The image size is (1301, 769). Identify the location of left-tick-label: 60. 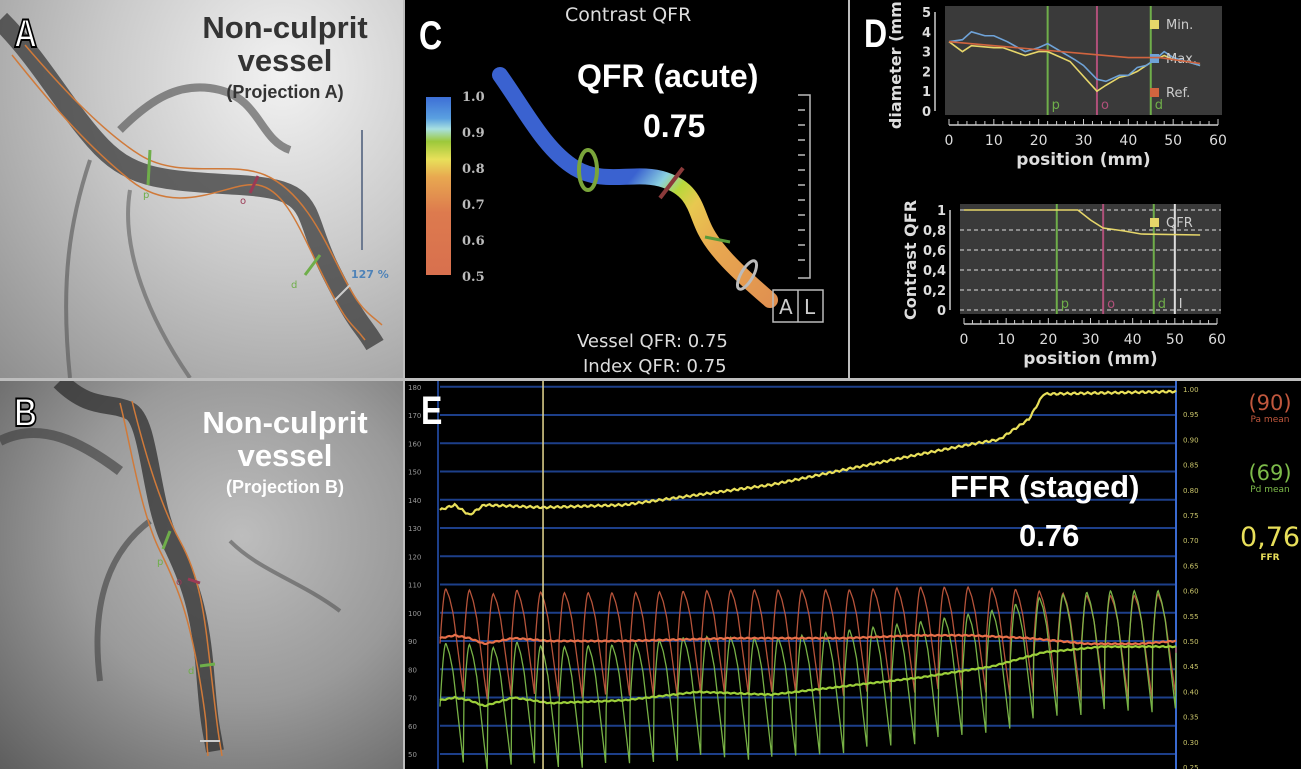
(412, 727).